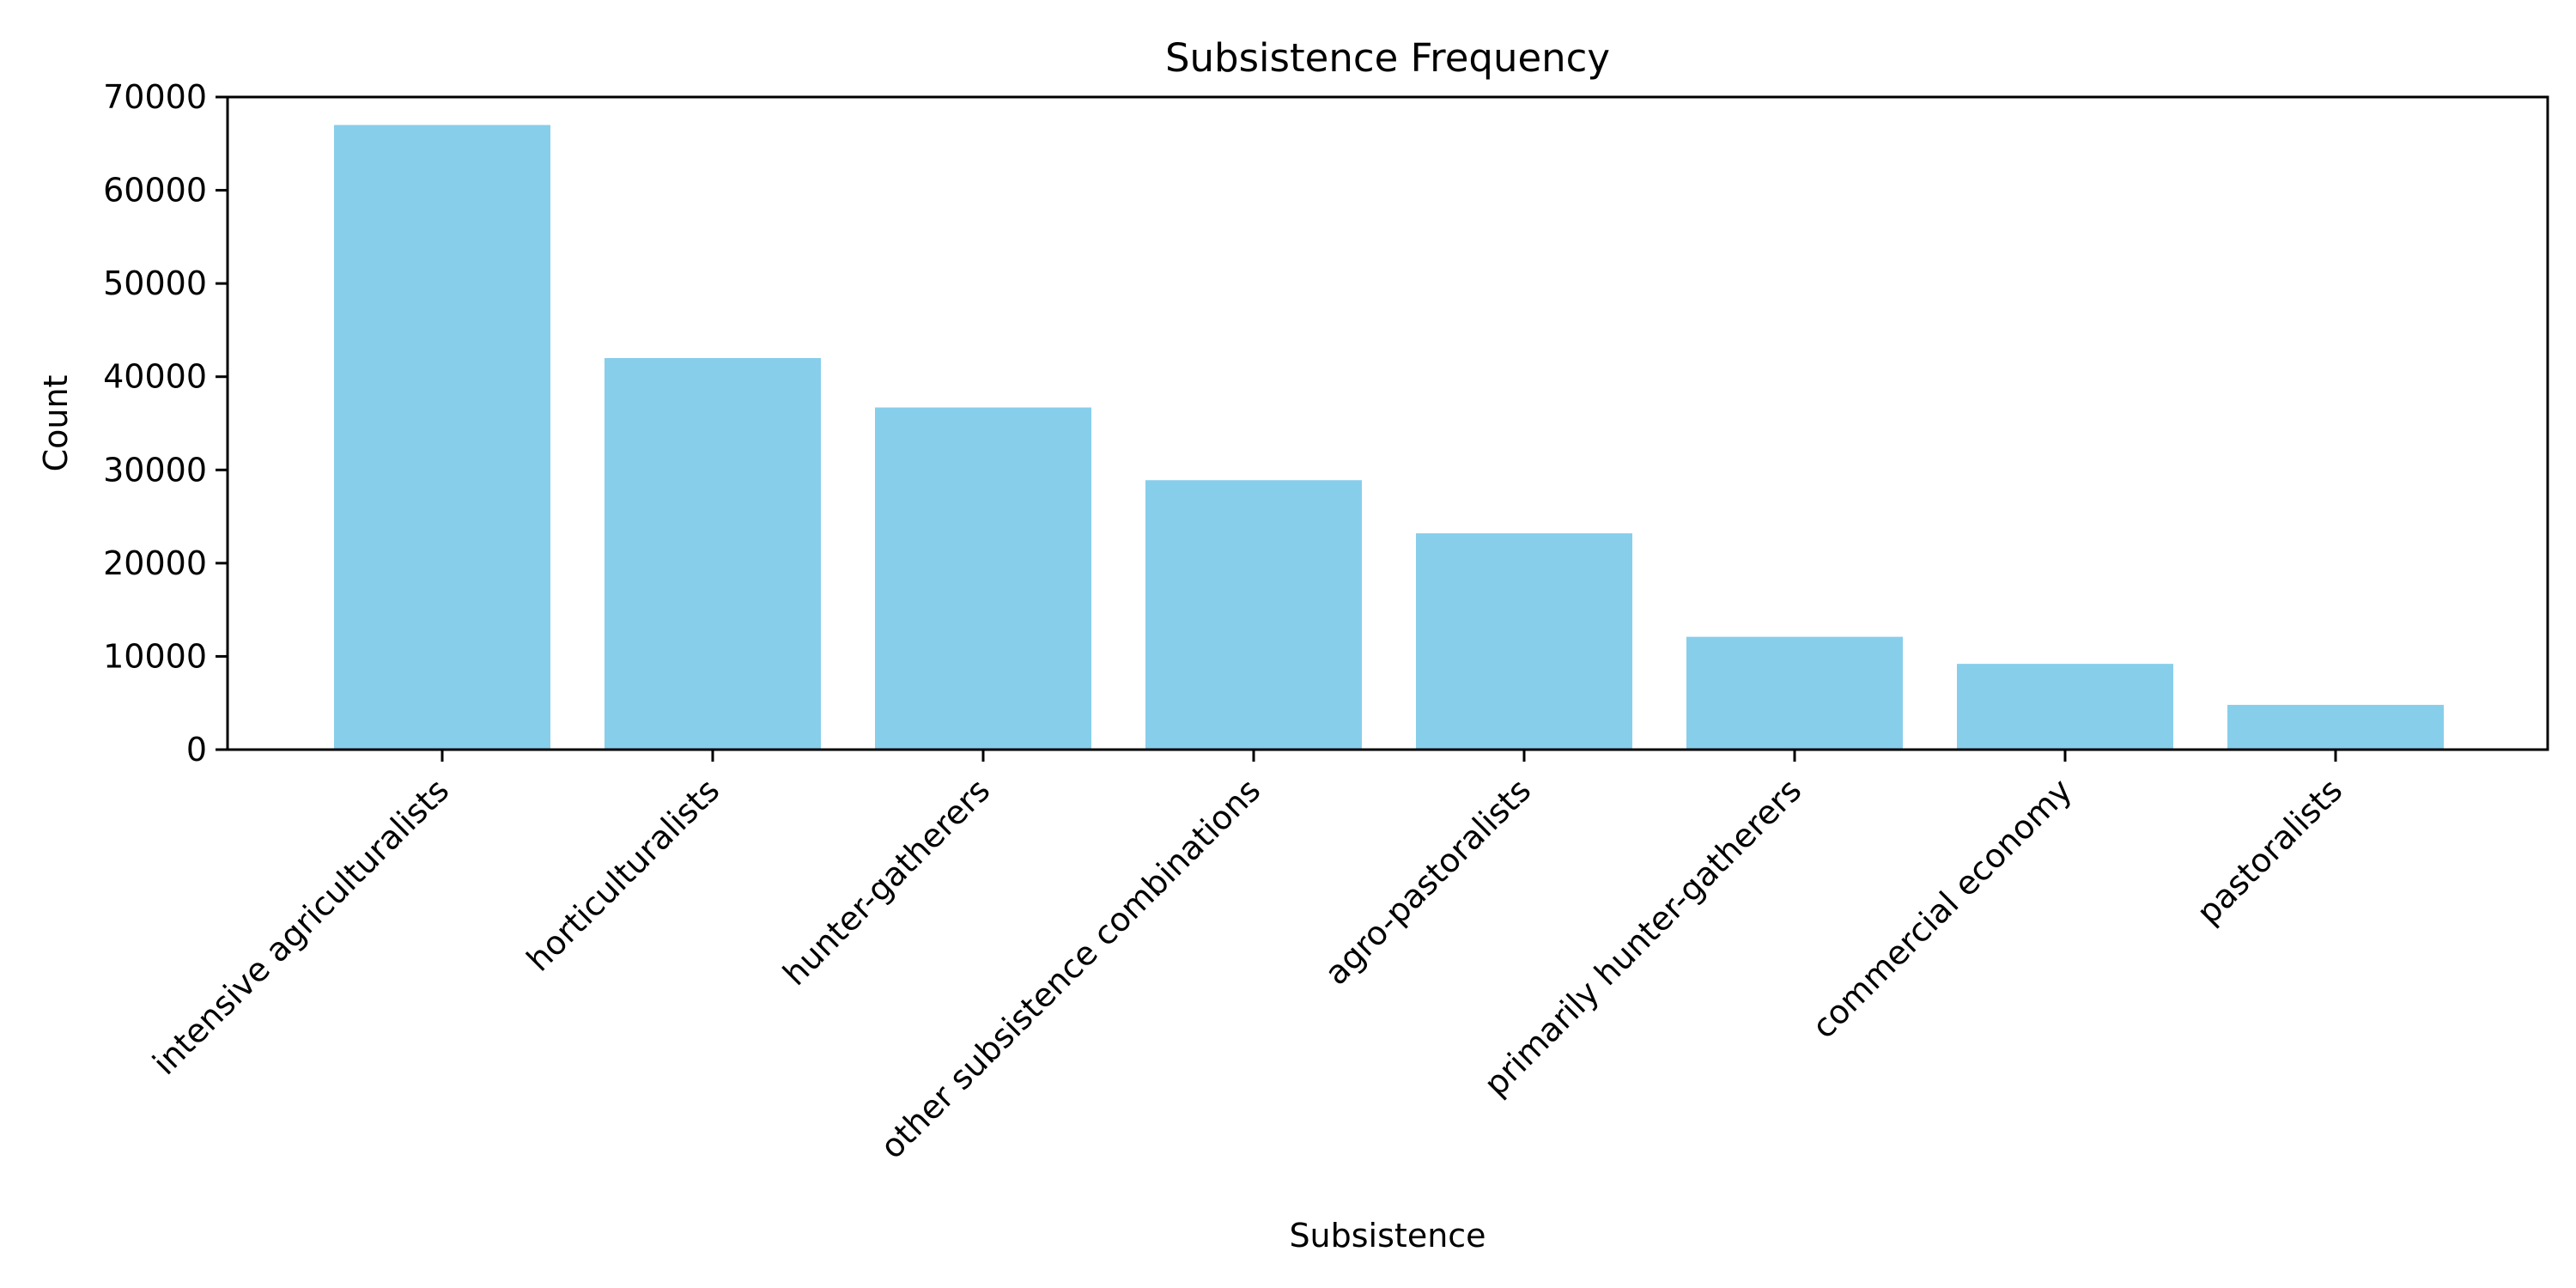  What do you see at coordinates (2270, 852) in the screenshot?
I see `x-tick-label: pastoralists` at bounding box center [2270, 852].